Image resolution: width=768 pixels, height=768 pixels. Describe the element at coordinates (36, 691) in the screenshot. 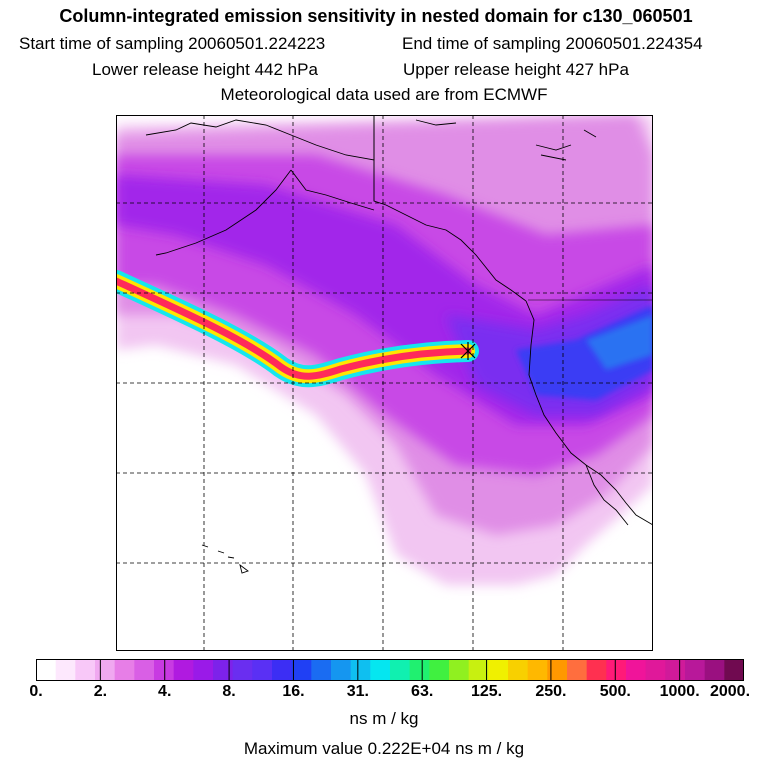

I see `colorbar-tick-label: 0.` at that location.